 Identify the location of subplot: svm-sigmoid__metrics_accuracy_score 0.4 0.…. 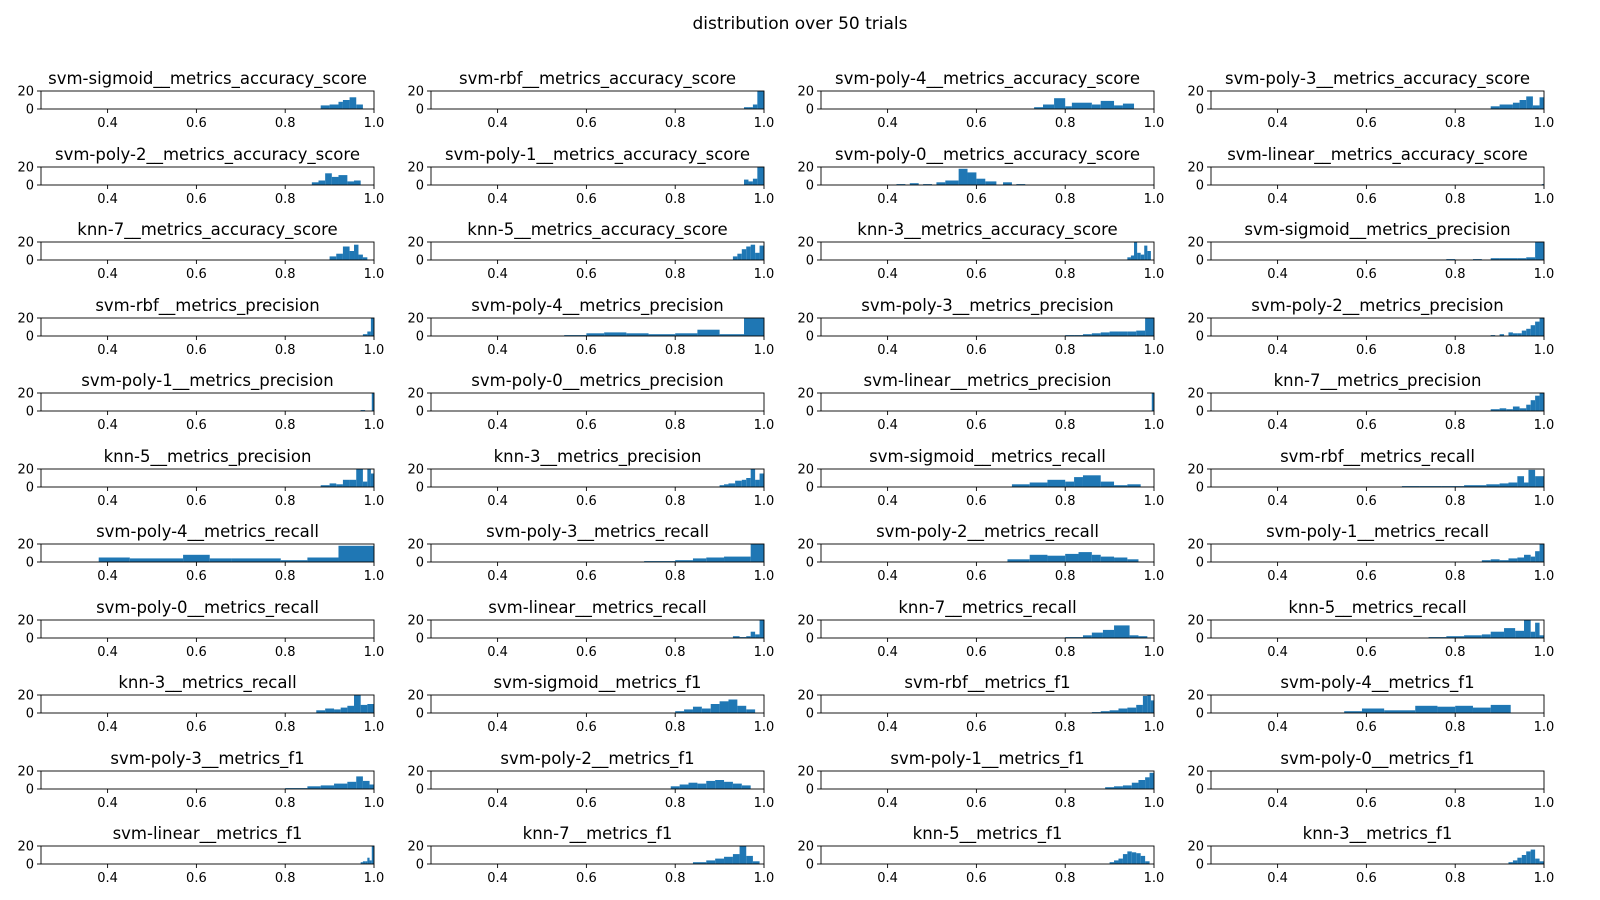
(200, 100).